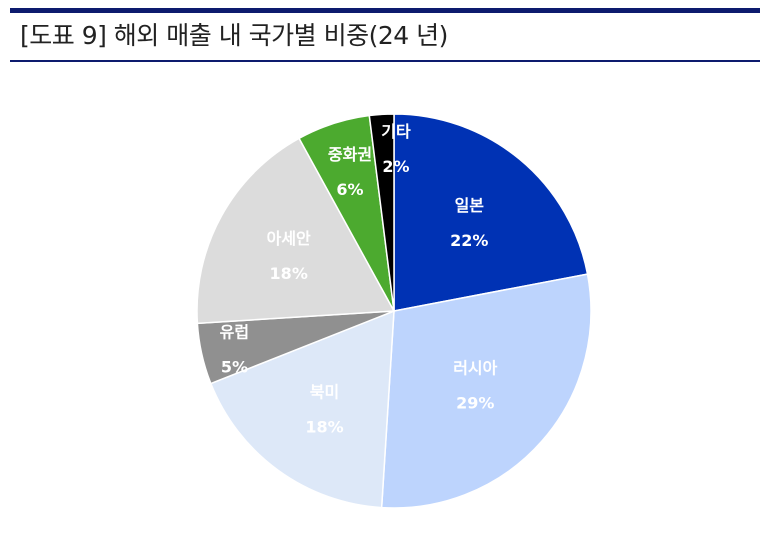  What do you see at coordinates (234, 35) in the screenshot?
I see `chart-title: [도표 9] 해외 매출 내 국가별 비중(24 년)` at bounding box center [234, 35].